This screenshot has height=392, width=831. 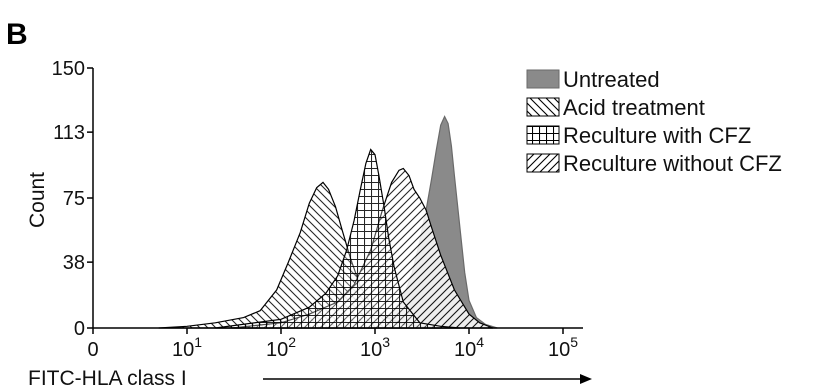 What do you see at coordinates (92, 350) in the screenshot?
I see `x-tick-label: 0` at bounding box center [92, 350].